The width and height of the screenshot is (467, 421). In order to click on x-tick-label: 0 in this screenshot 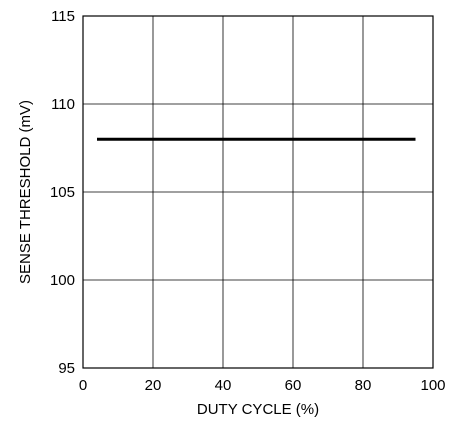, I will do `click(83, 385)`.